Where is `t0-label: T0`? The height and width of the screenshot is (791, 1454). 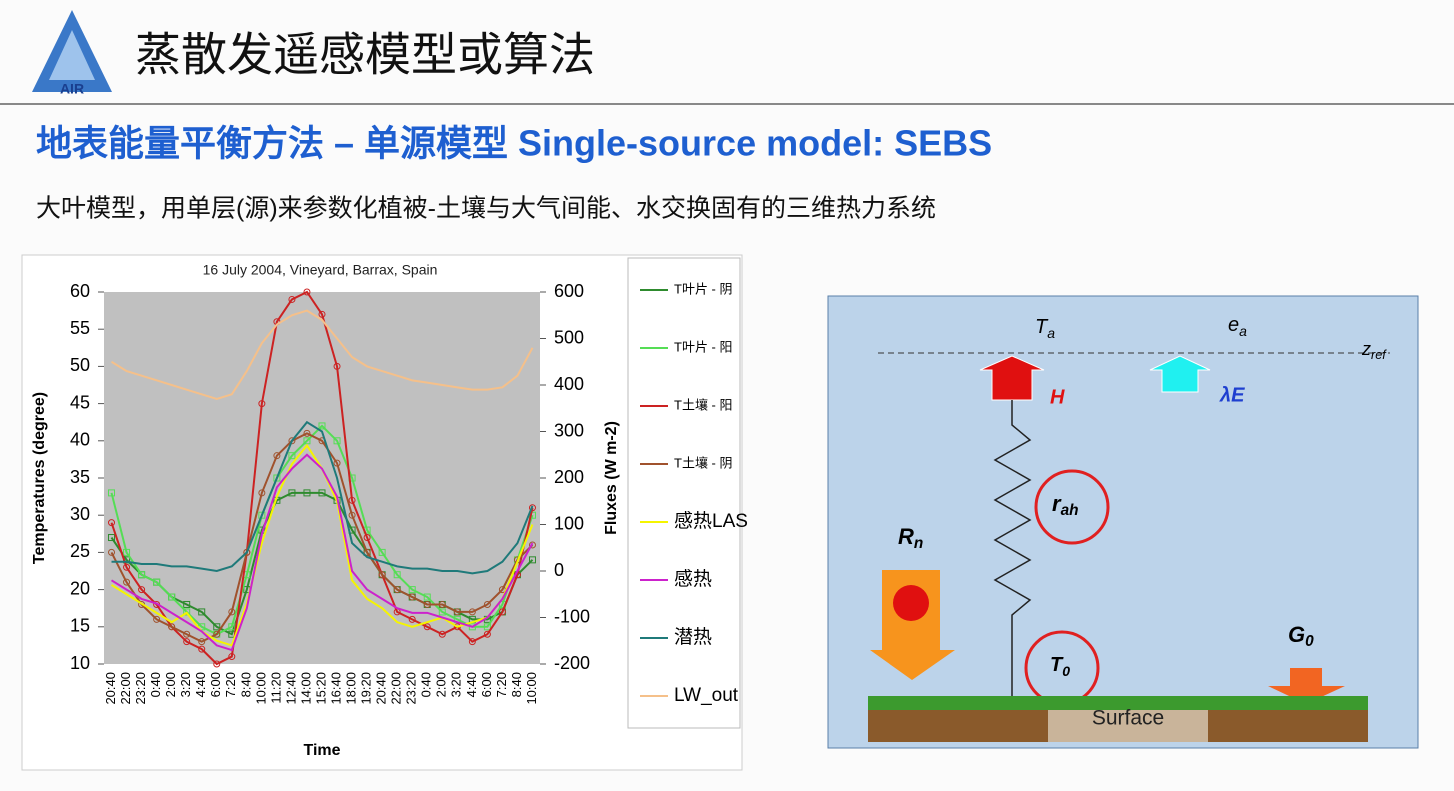 t0-label: T0 is located at coordinates (1060, 666).